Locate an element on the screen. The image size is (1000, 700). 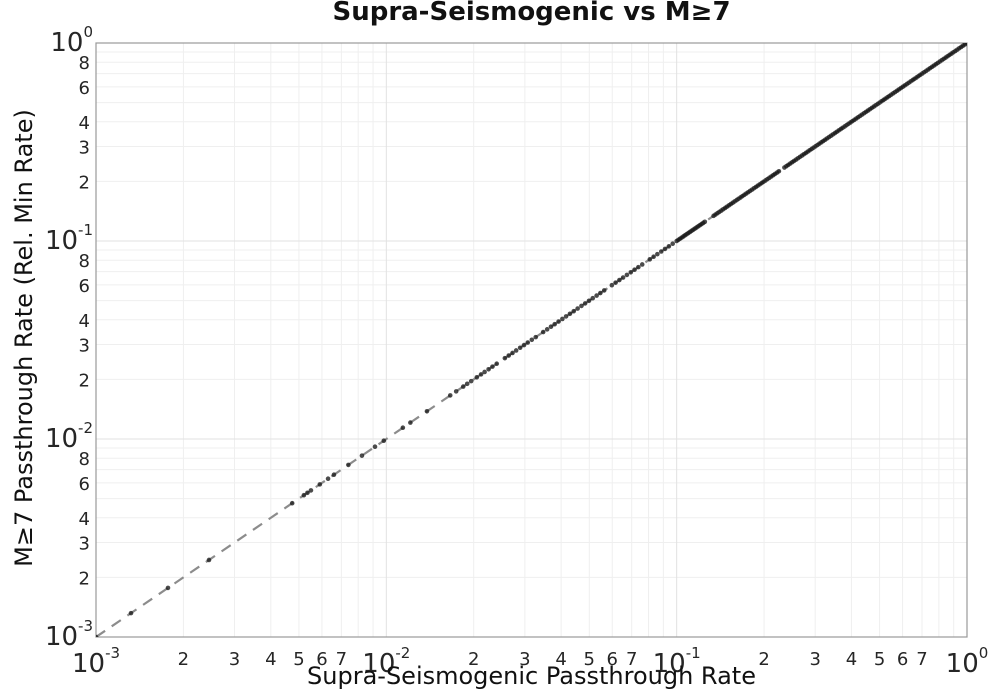
y-minor-tick: 6 is located at coordinates (84, 484).